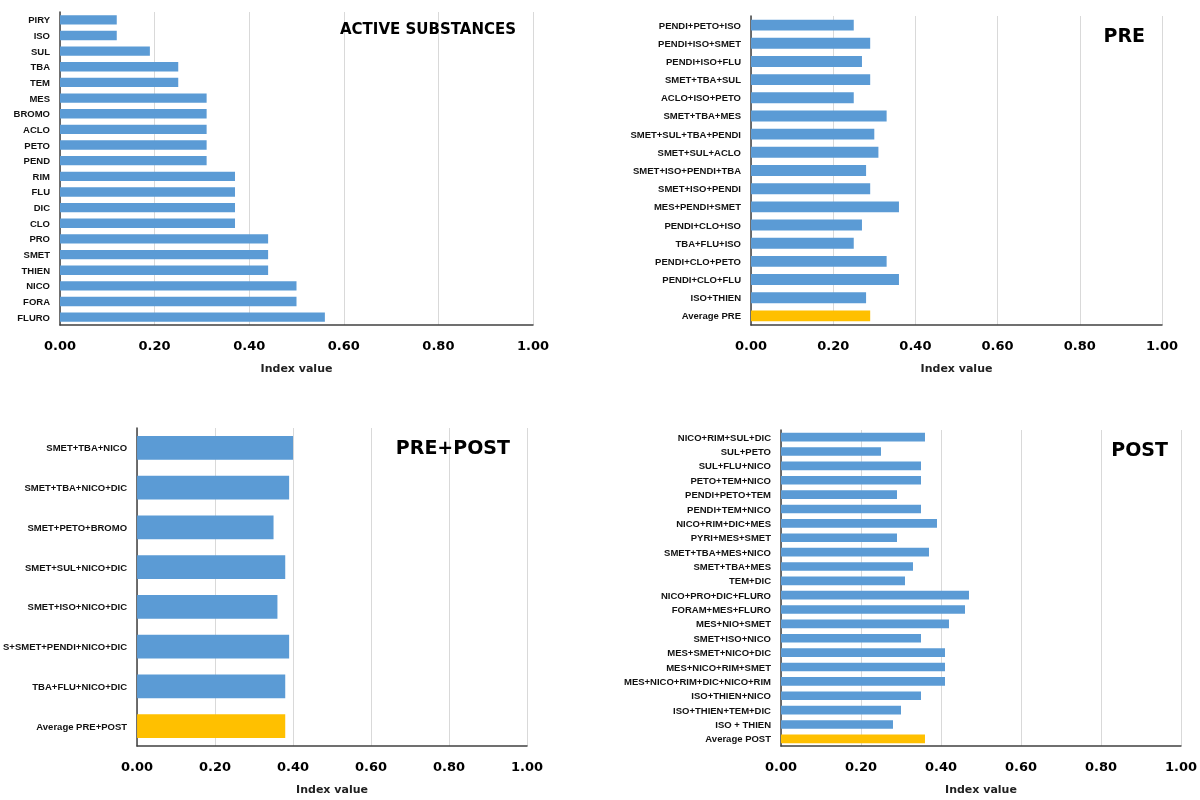  Describe the element at coordinates (37, 161) in the screenshot. I see `y-tick-label: PEND` at that location.